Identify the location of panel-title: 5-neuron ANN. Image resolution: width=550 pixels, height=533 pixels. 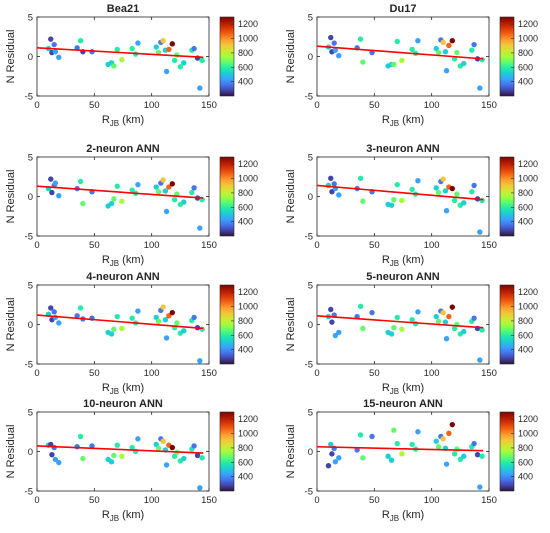
(403, 277).